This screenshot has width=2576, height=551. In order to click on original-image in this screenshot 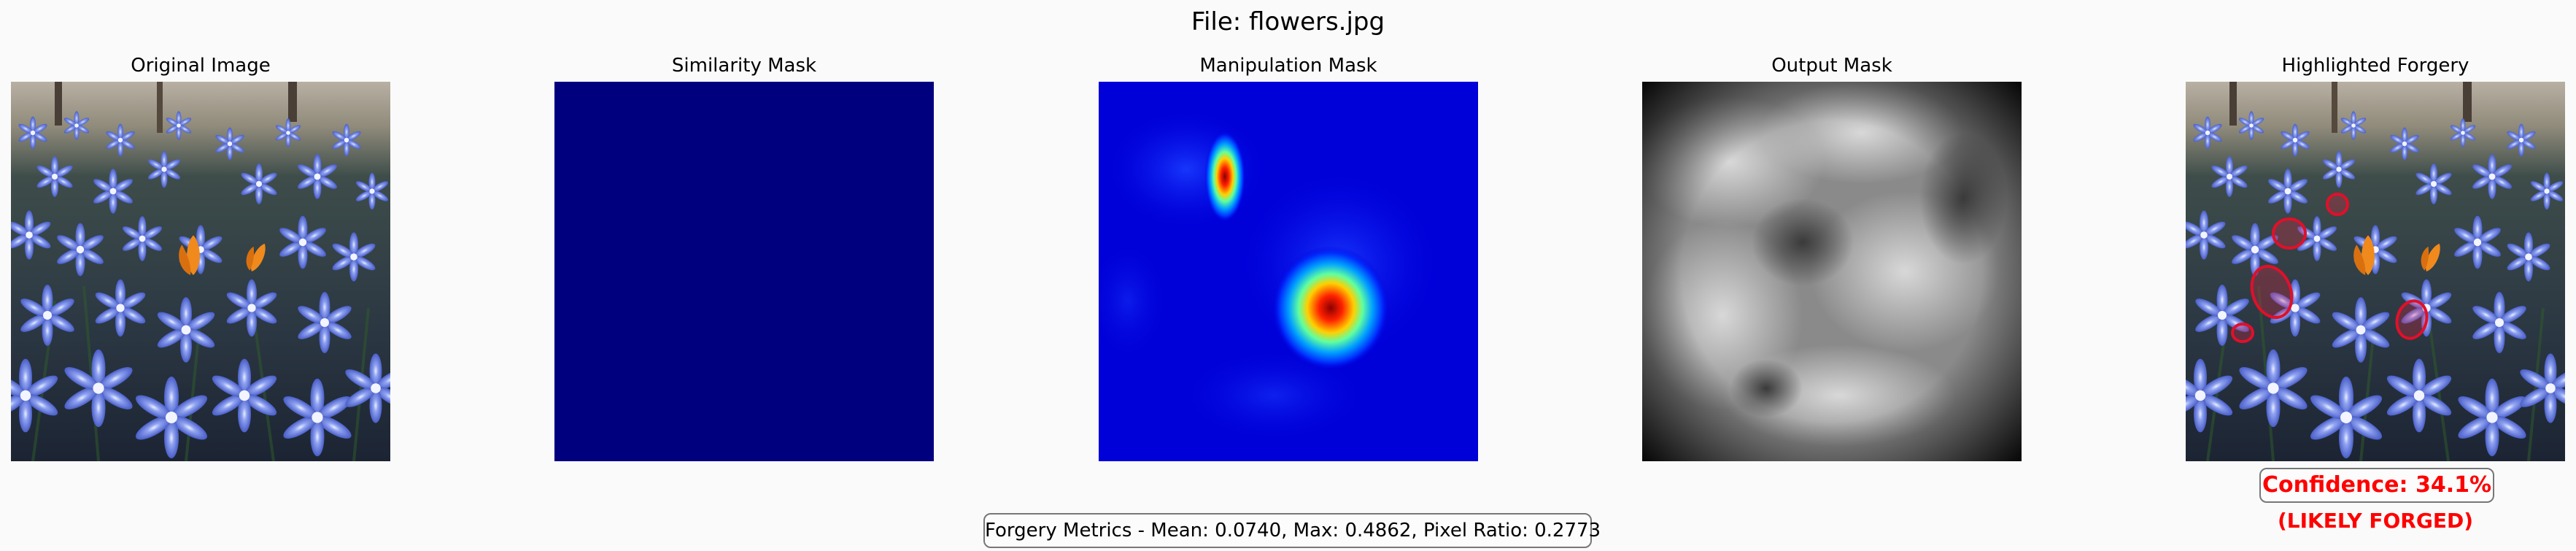, I will do `click(200, 271)`.